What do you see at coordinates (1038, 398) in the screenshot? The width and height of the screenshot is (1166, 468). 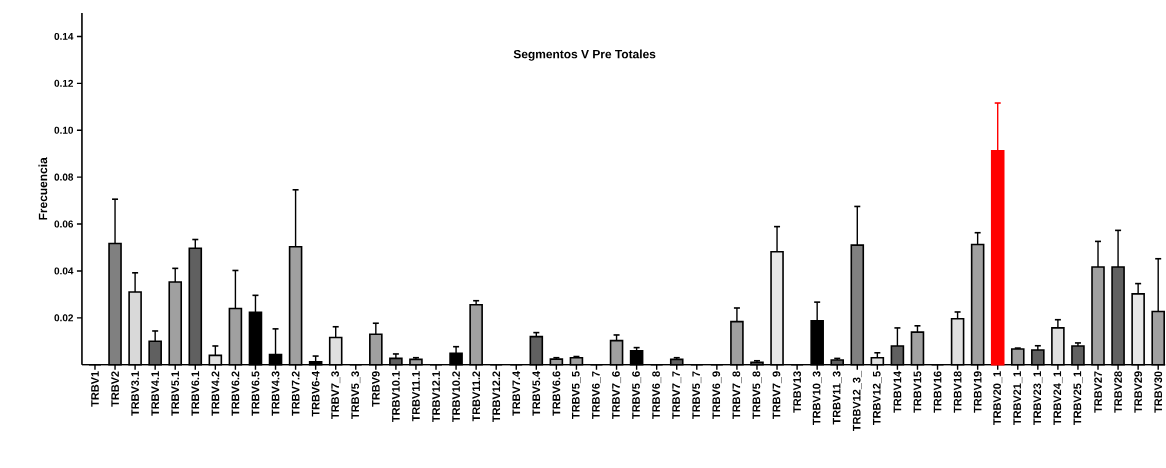 I see `x-tick-label: TRBV23_1` at bounding box center [1038, 398].